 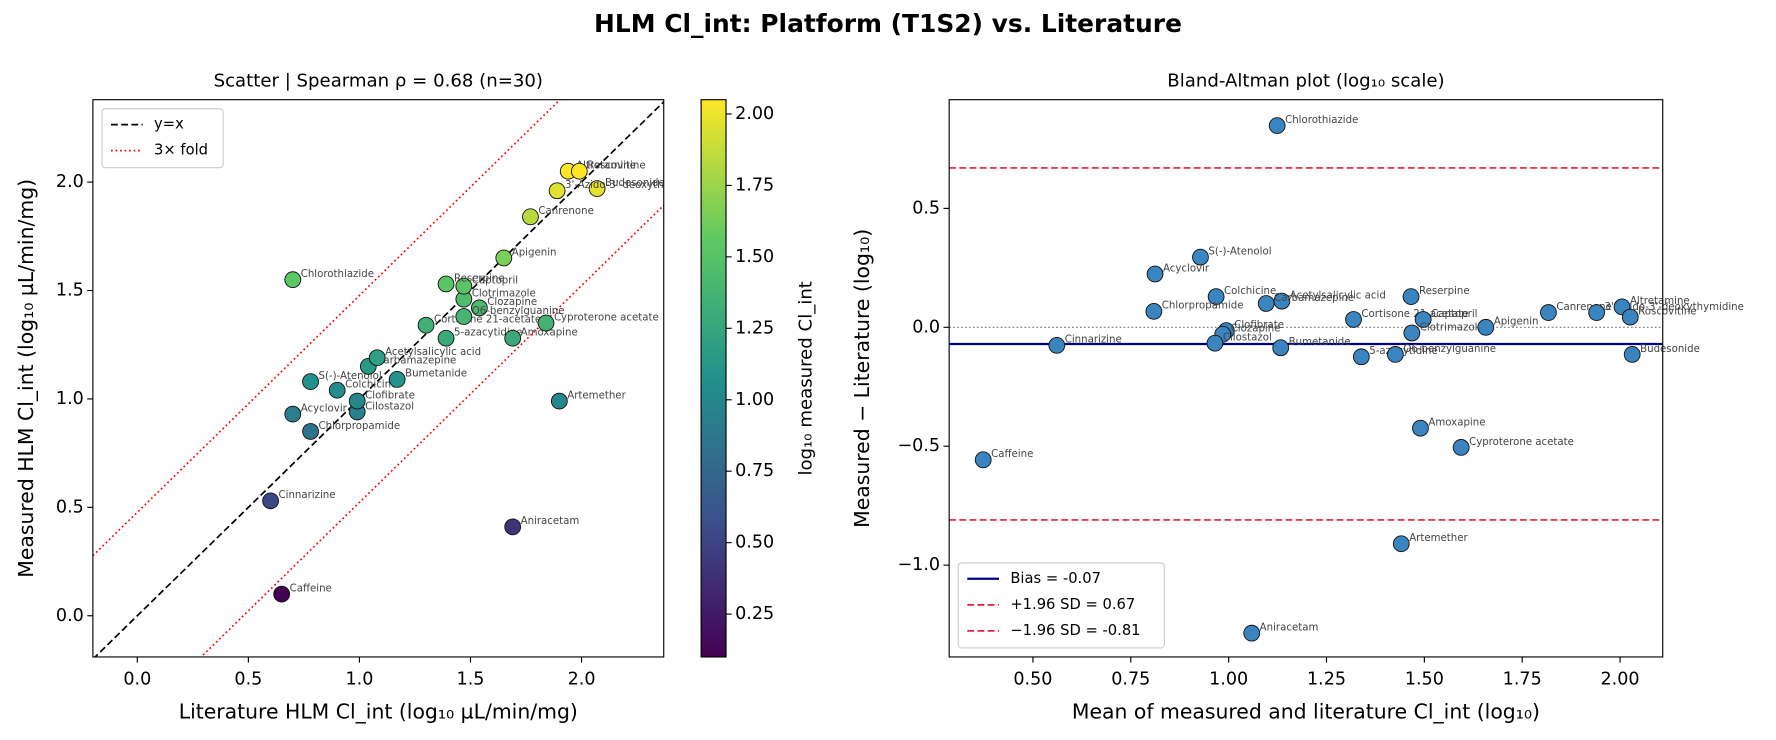 I want to click on x-tick-label: 1.75, so click(x=1522, y=680).